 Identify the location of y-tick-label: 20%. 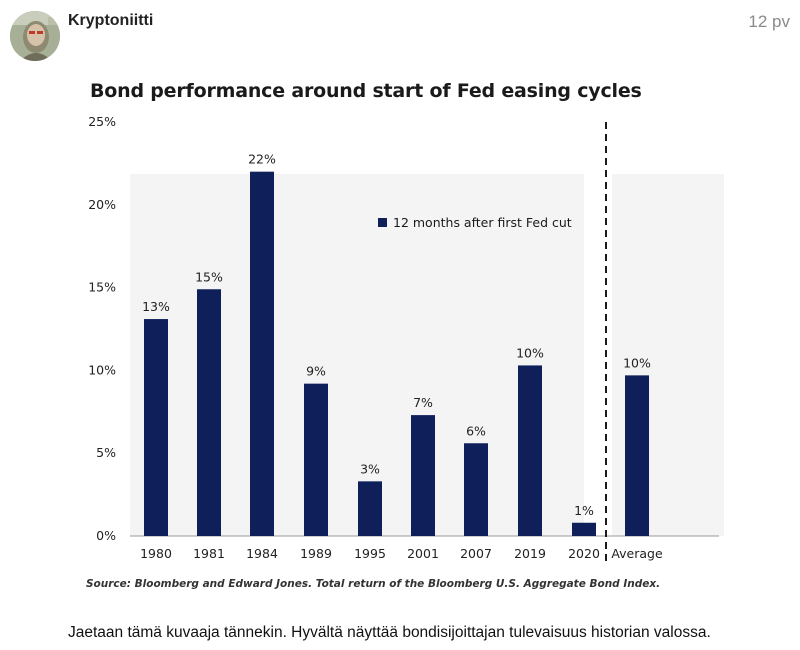
(102, 204).